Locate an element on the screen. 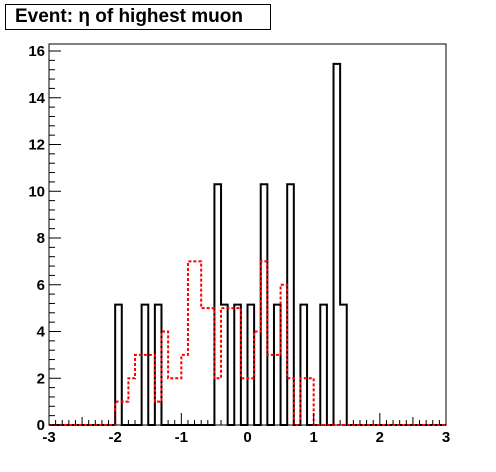 This screenshot has height=472, width=496. x-tick-label: 0 is located at coordinates (247, 437).